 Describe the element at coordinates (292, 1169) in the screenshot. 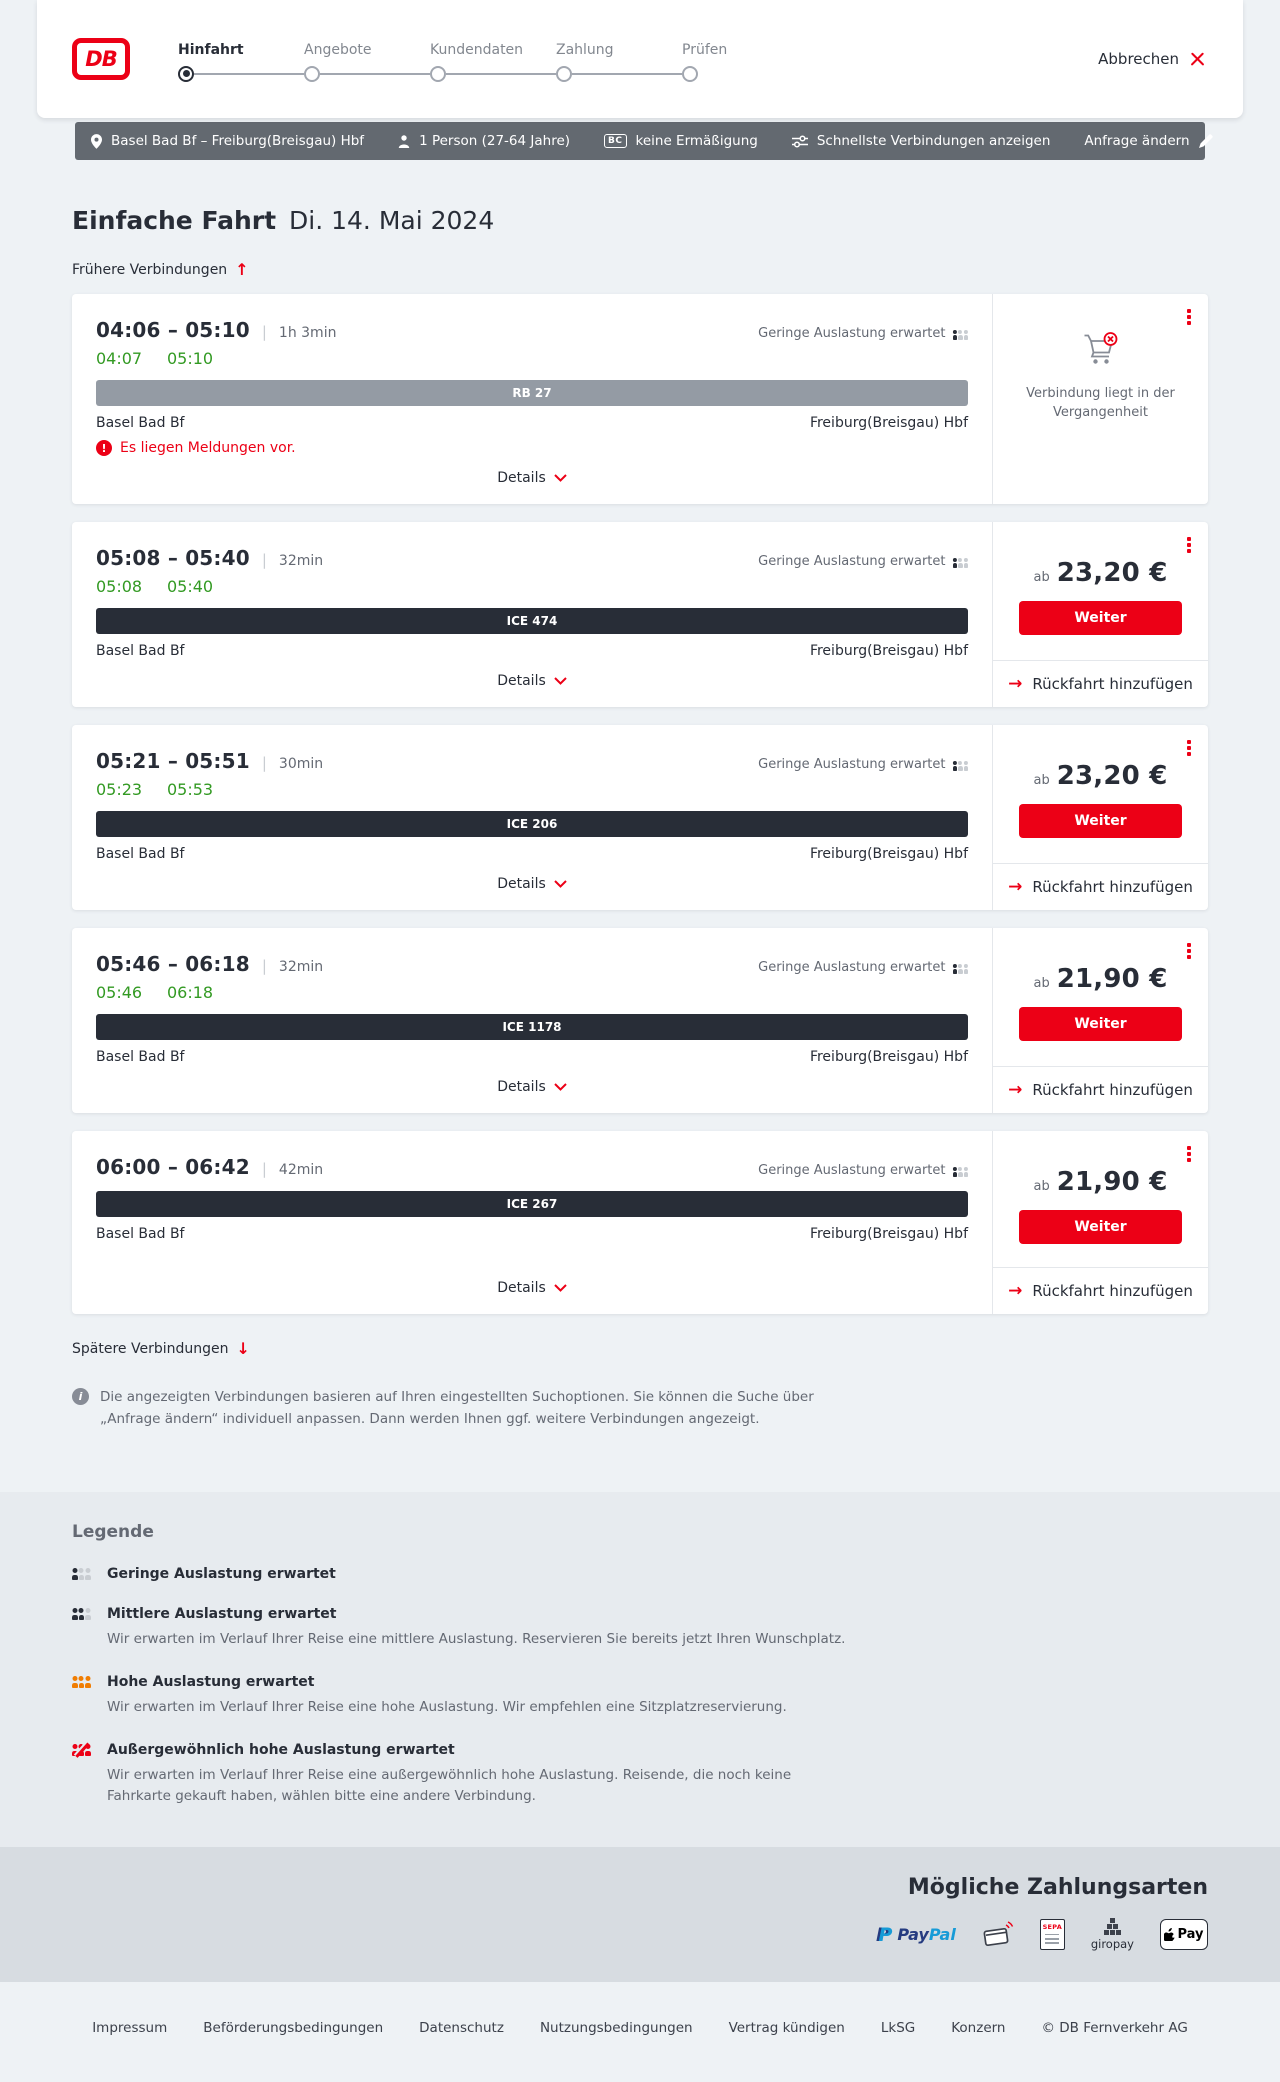

I see `connection-duration: 42min` at that location.